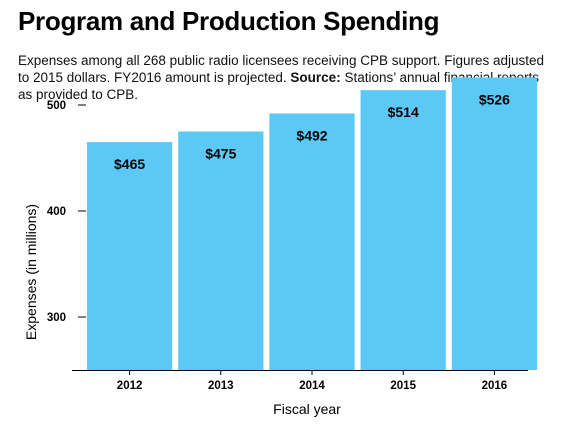 The image size is (561, 433). What do you see at coordinates (56, 106) in the screenshot?
I see `y-tick-label: 500` at bounding box center [56, 106].